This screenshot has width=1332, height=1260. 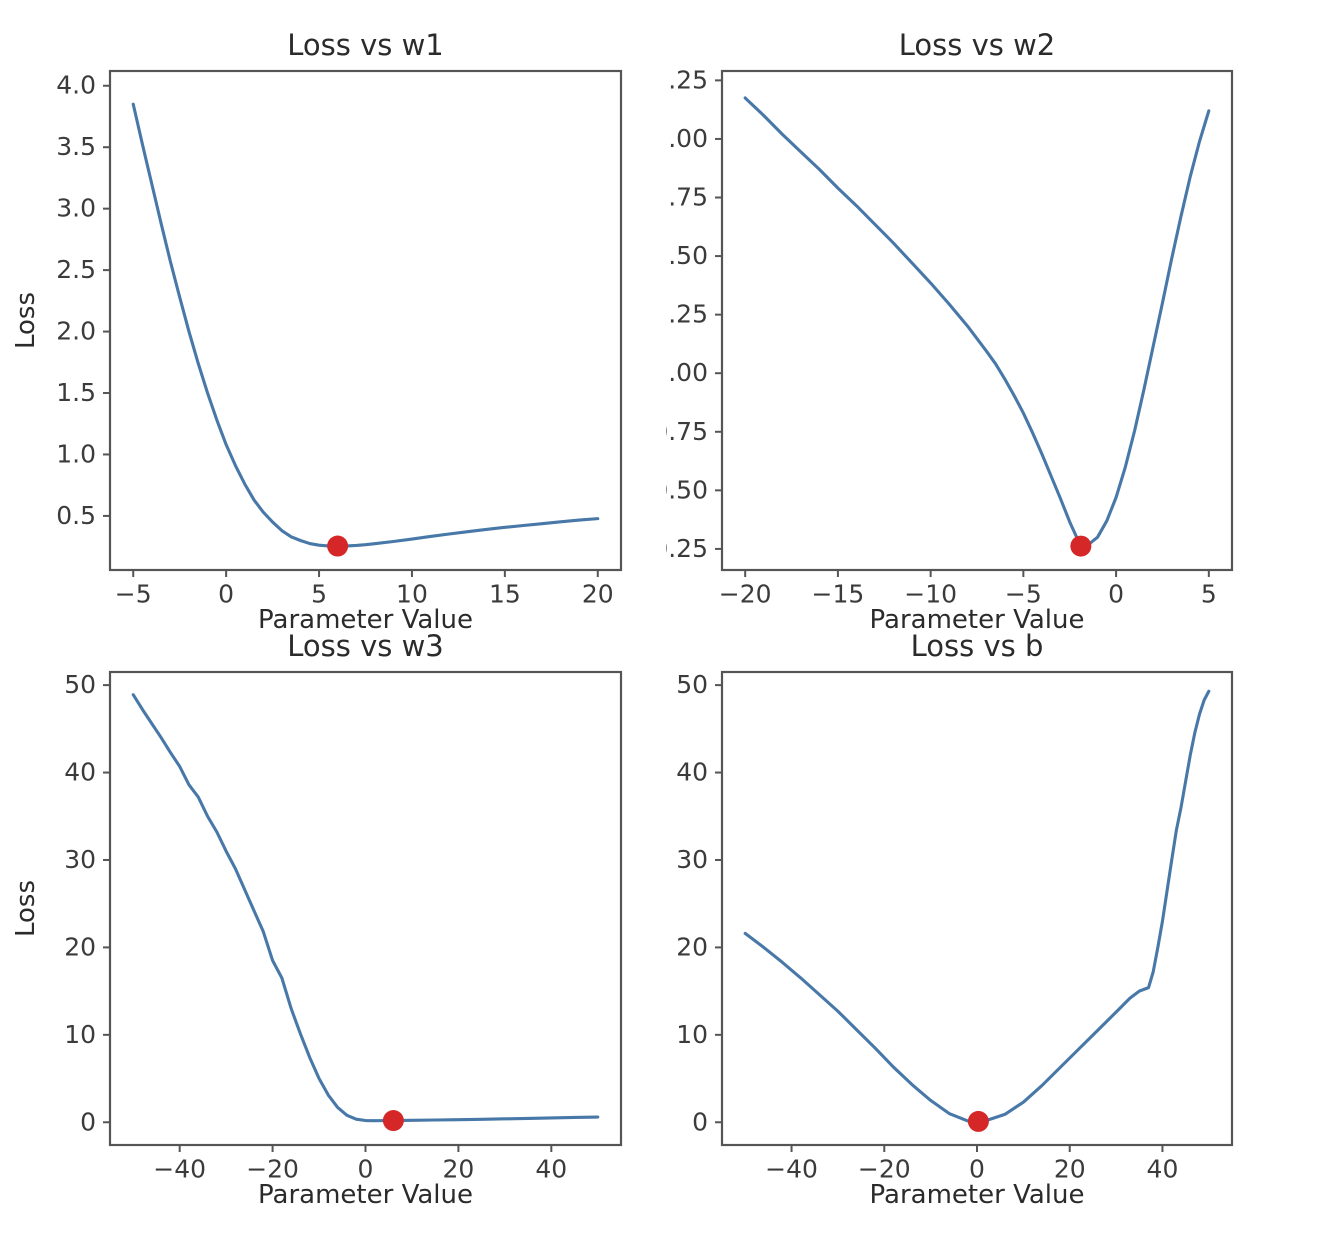 What do you see at coordinates (687, 372) in the screenshot?
I see `y-tick-label: 1.00` at bounding box center [687, 372].